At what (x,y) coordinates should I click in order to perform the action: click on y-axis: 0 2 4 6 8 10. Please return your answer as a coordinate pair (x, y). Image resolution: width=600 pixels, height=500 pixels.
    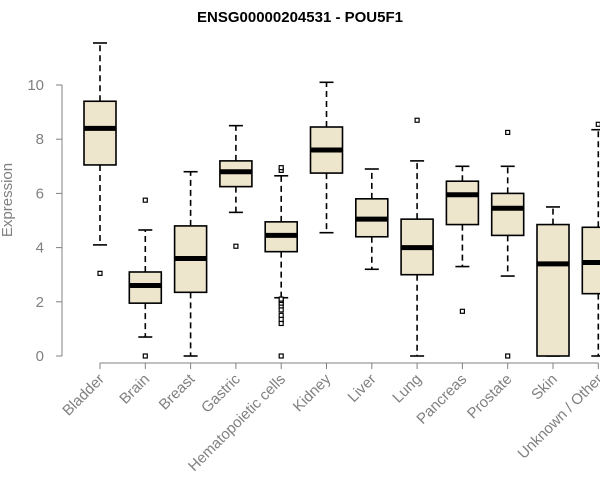
    Looking at the image, I should click on (45, 221).